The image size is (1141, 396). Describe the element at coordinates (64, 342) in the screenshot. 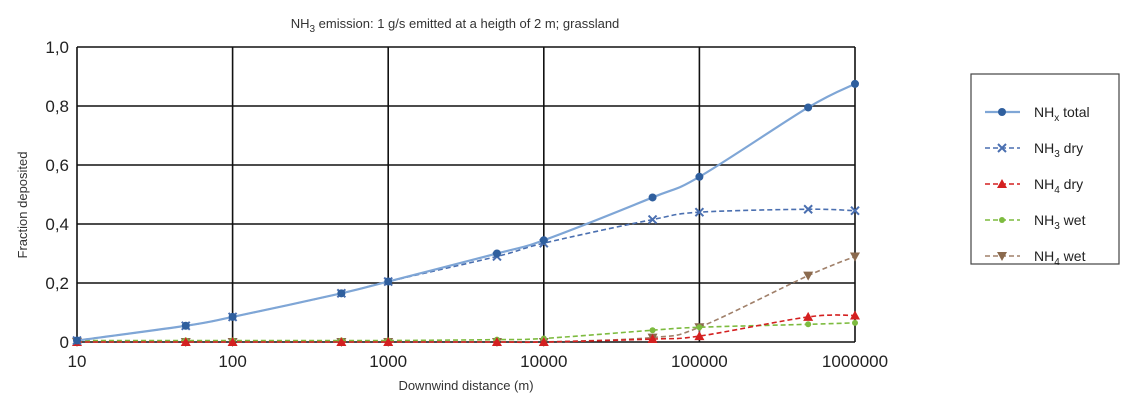

I see `y-tick-label: 0` at that location.